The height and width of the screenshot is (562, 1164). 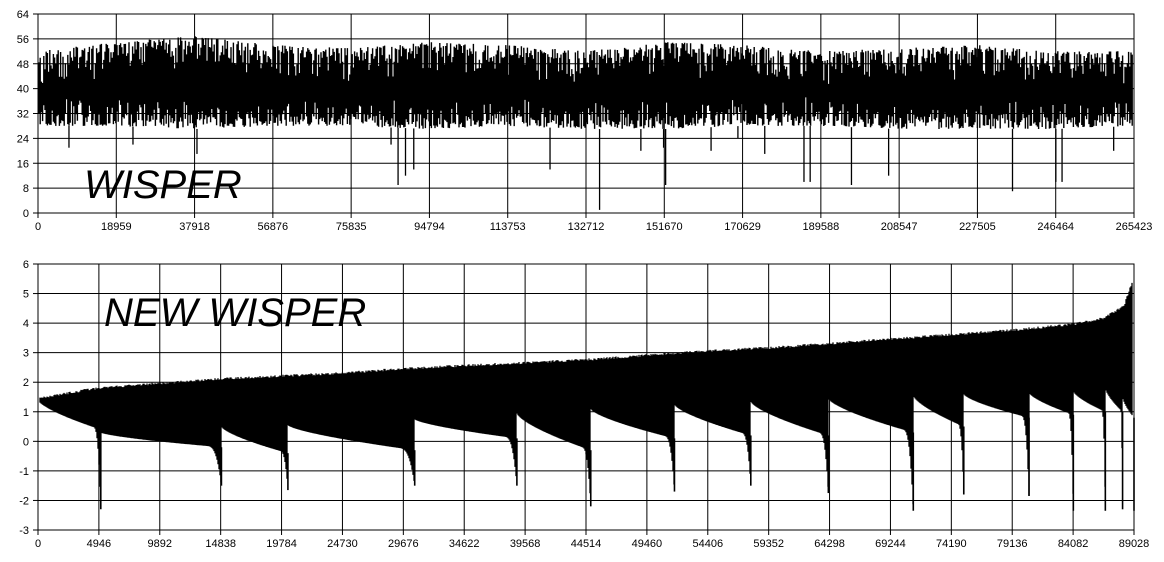 What do you see at coordinates (26, 189) in the screenshot?
I see `wisper-0-y-tick-label: 8` at bounding box center [26, 189].